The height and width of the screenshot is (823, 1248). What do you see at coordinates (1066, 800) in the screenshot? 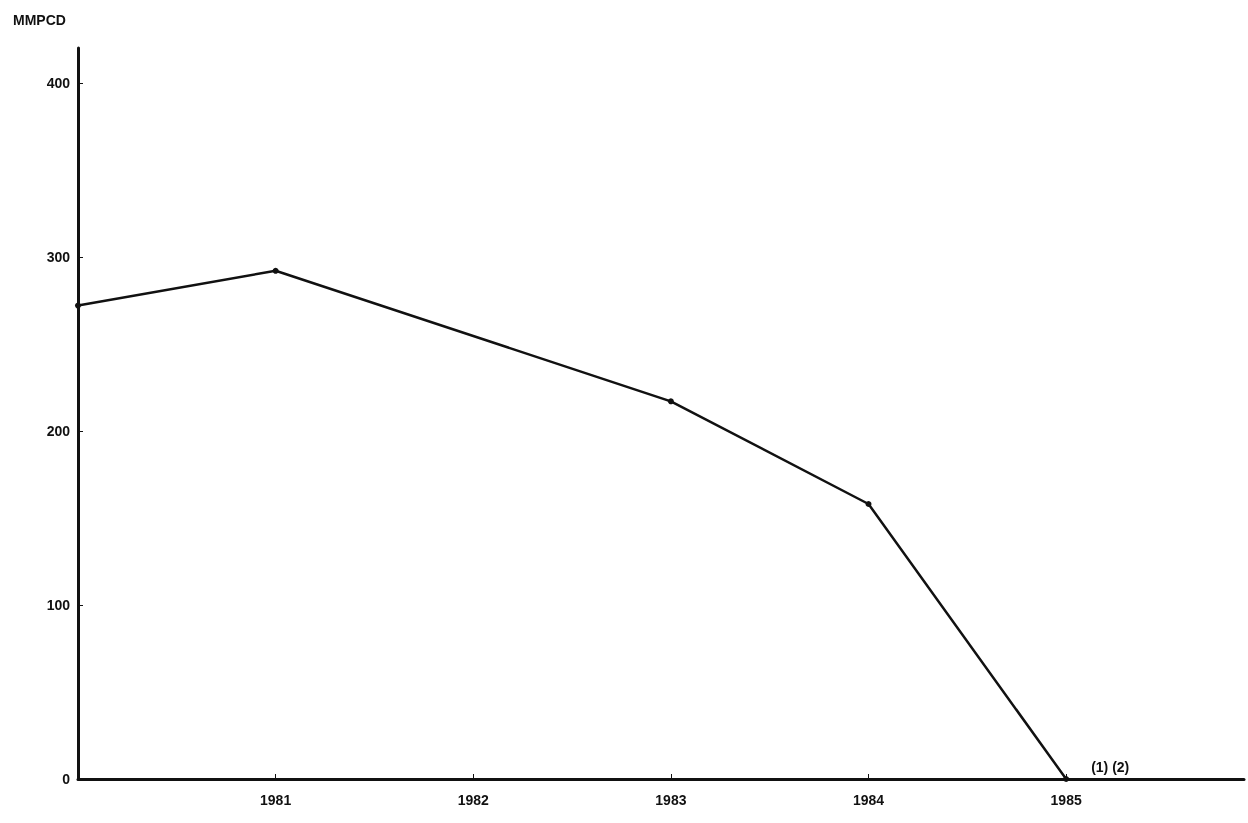
I see `x-tick-label: 1985` at bounding box center [1066, 800].